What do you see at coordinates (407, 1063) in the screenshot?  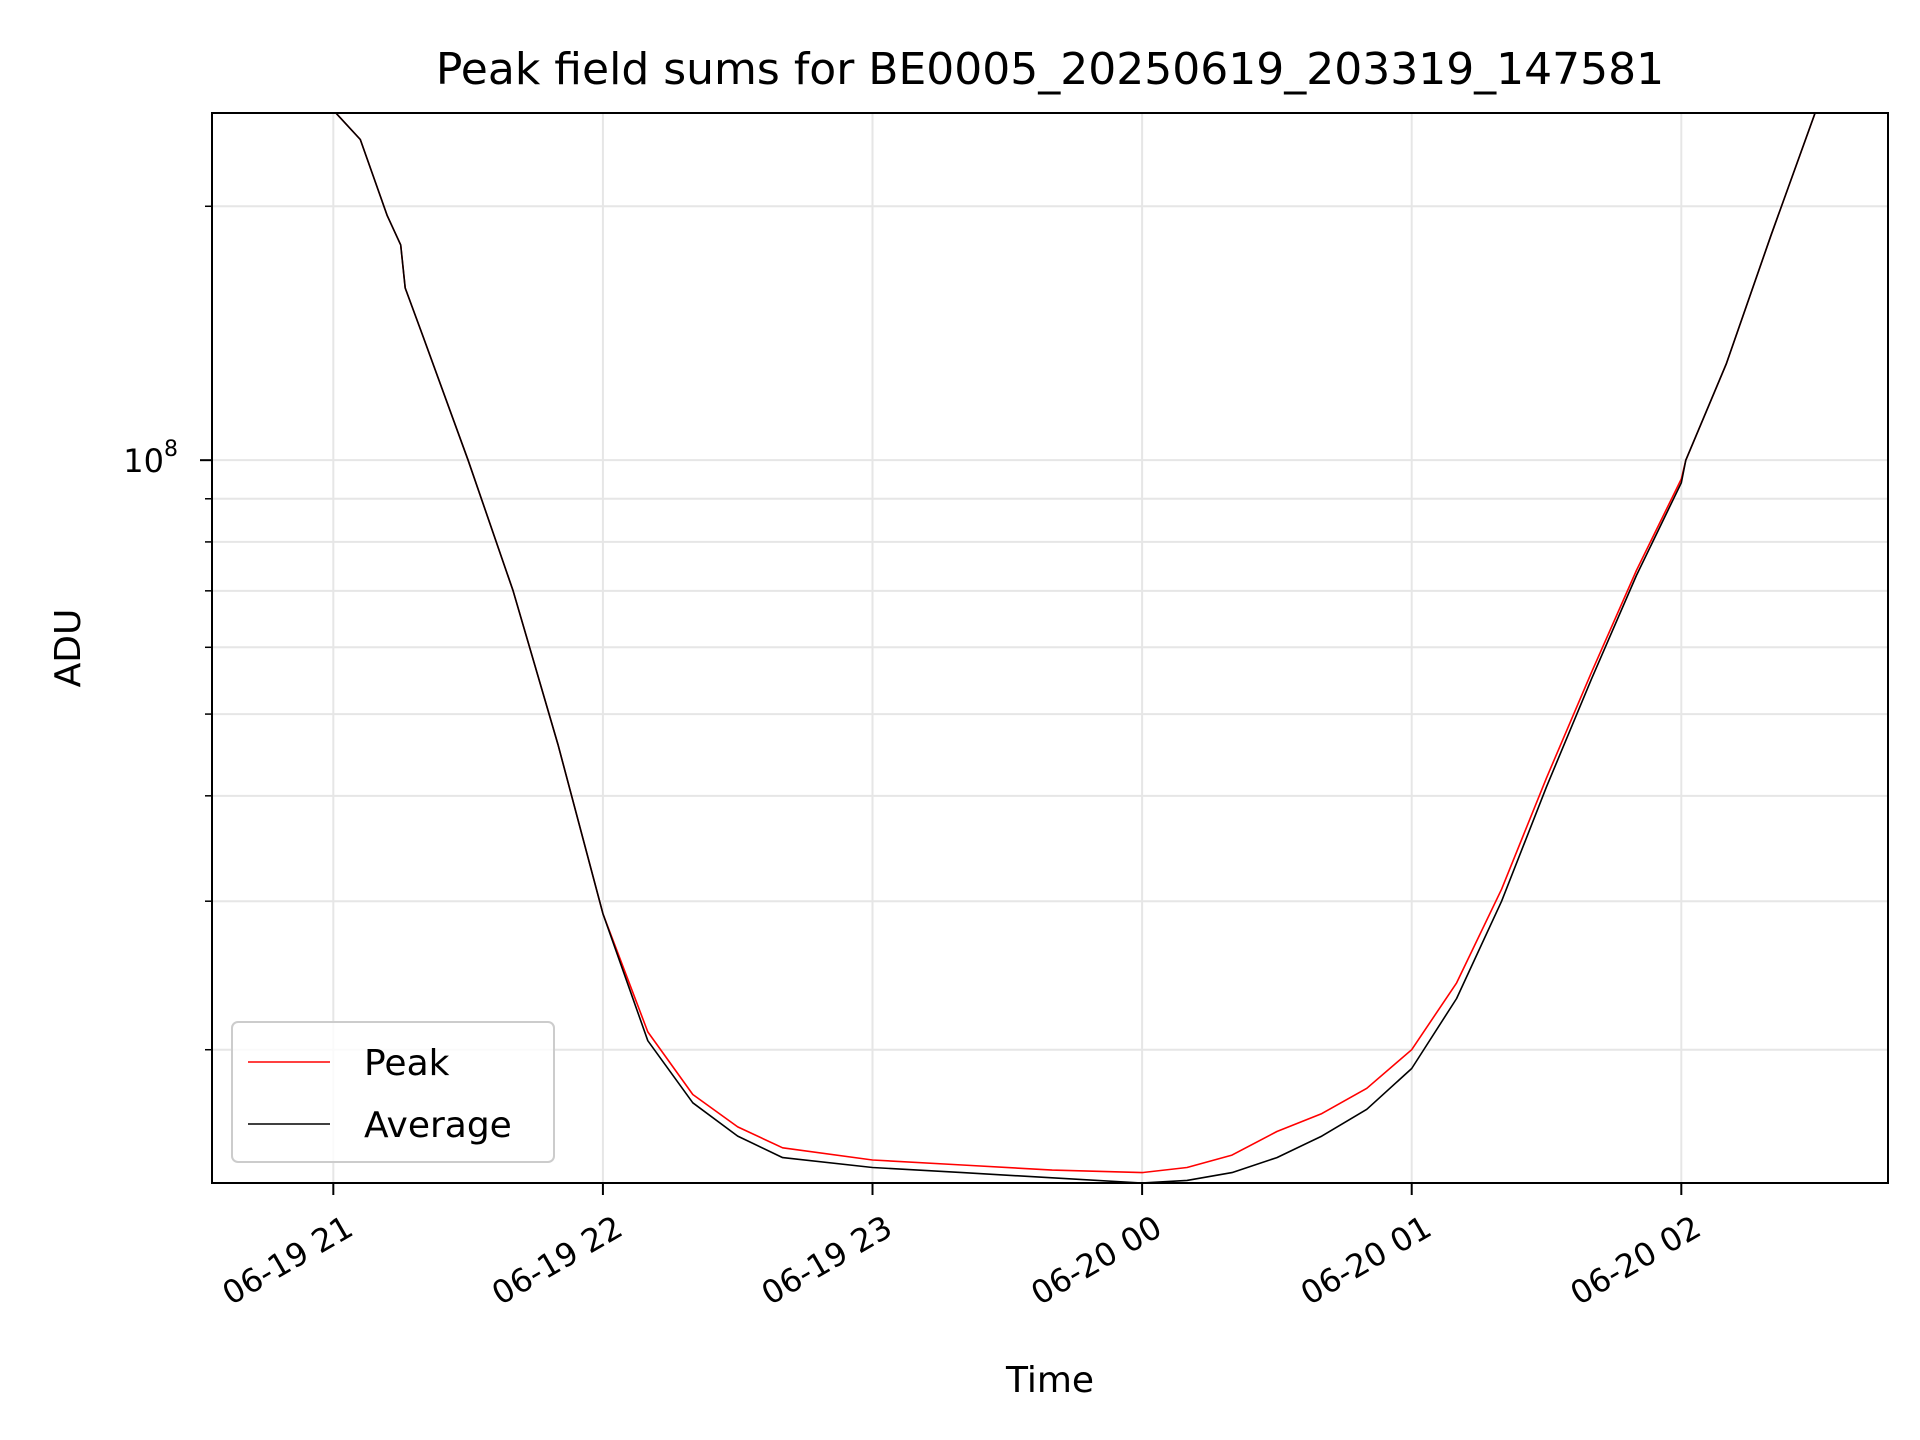 I see `legend-label-peak: Peak` at bounding box center [407, 1063].